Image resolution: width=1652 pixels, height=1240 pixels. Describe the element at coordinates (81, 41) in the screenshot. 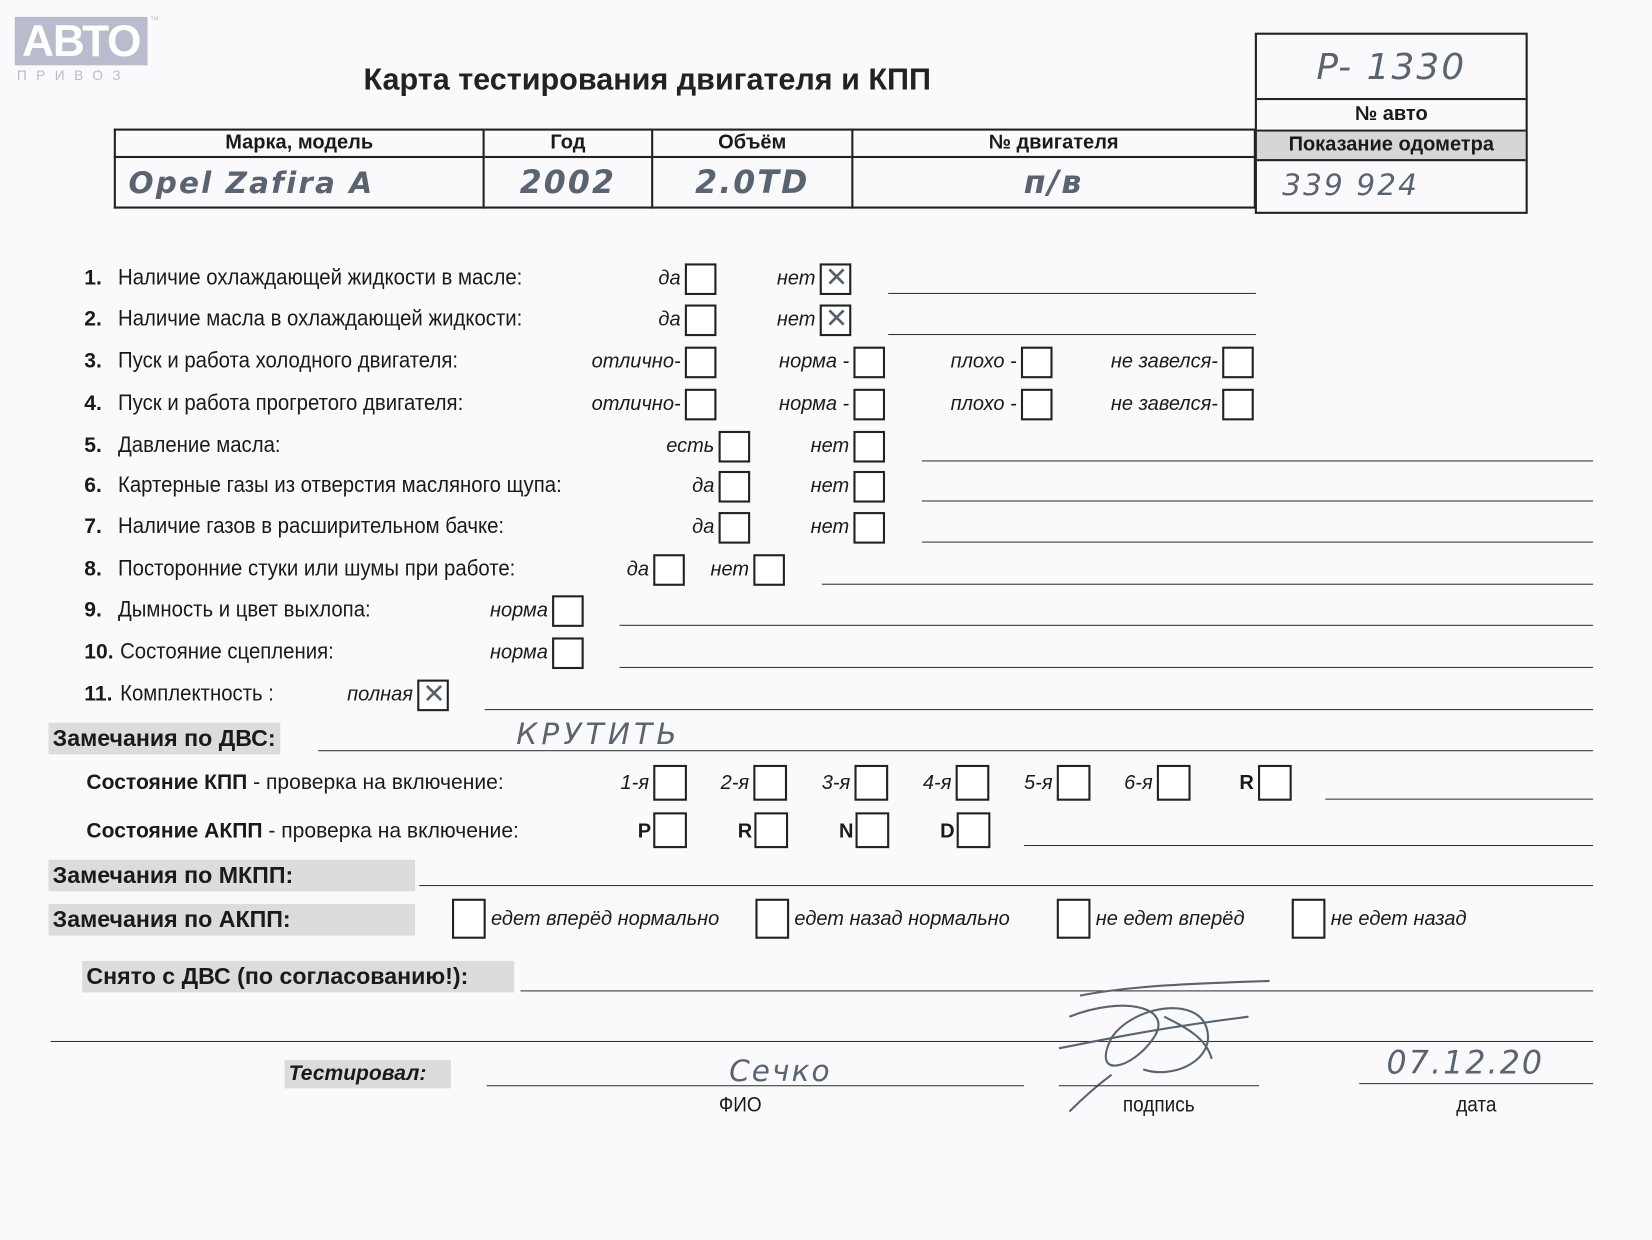

I see `logo: АВТО` at that location.